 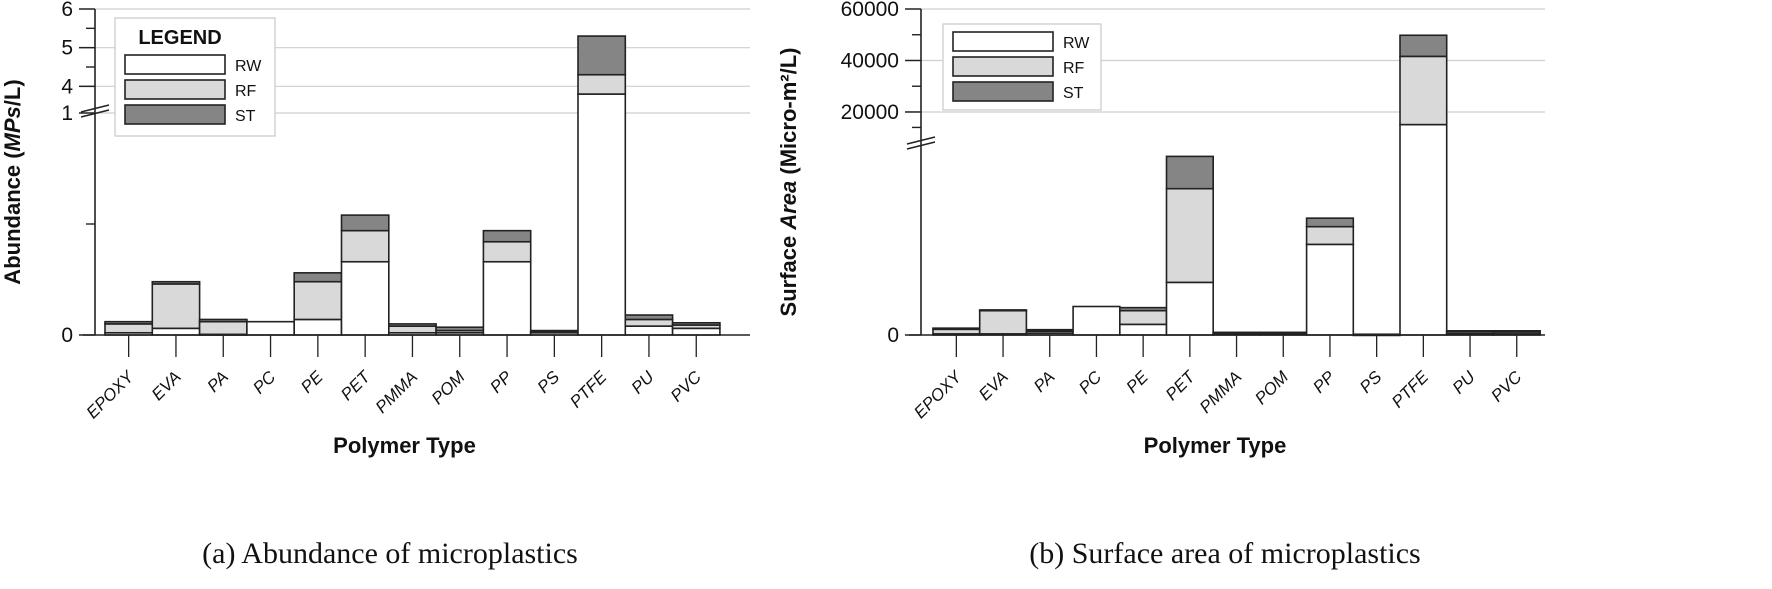 I want to click on bar-segment-eva-rw, so click(x=176, y=331).